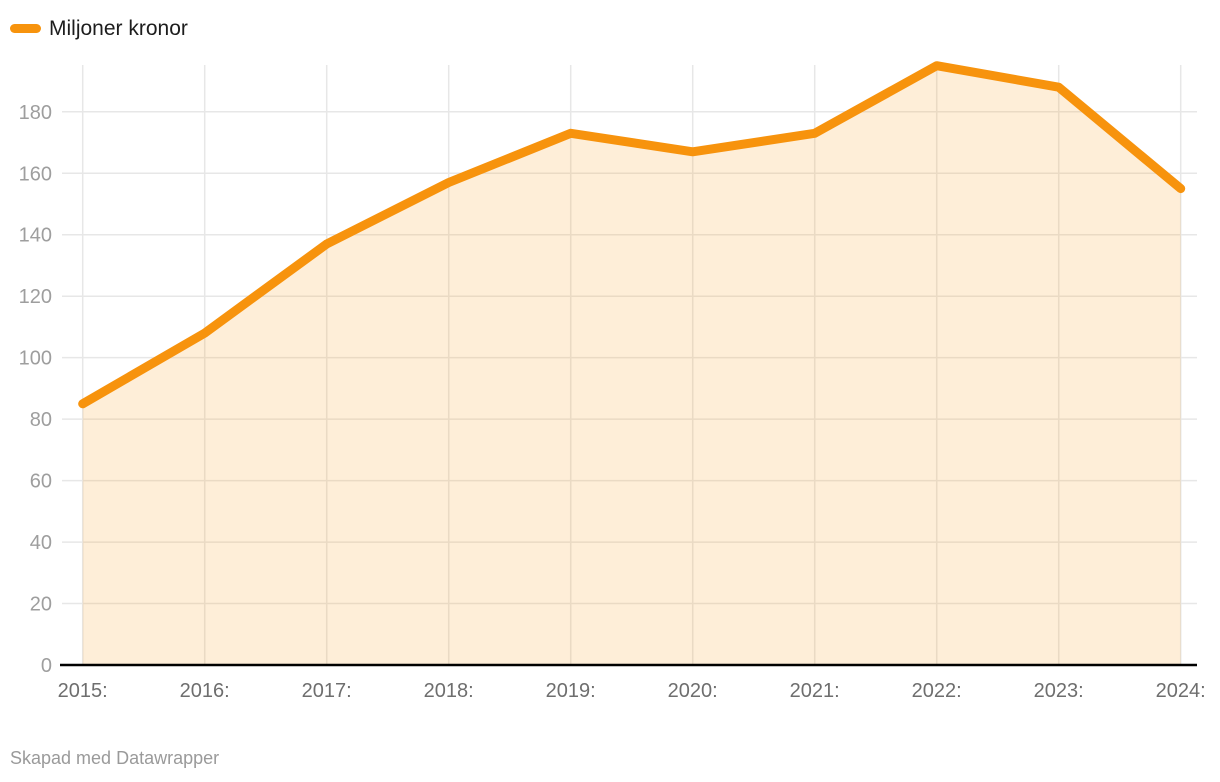 The width and height of the screenshot is (1220, 782). What do you see at coordinates (83, 691) in the screenshot?
I see `x-tick-label: 2015:` at bounding box center [83, 691].